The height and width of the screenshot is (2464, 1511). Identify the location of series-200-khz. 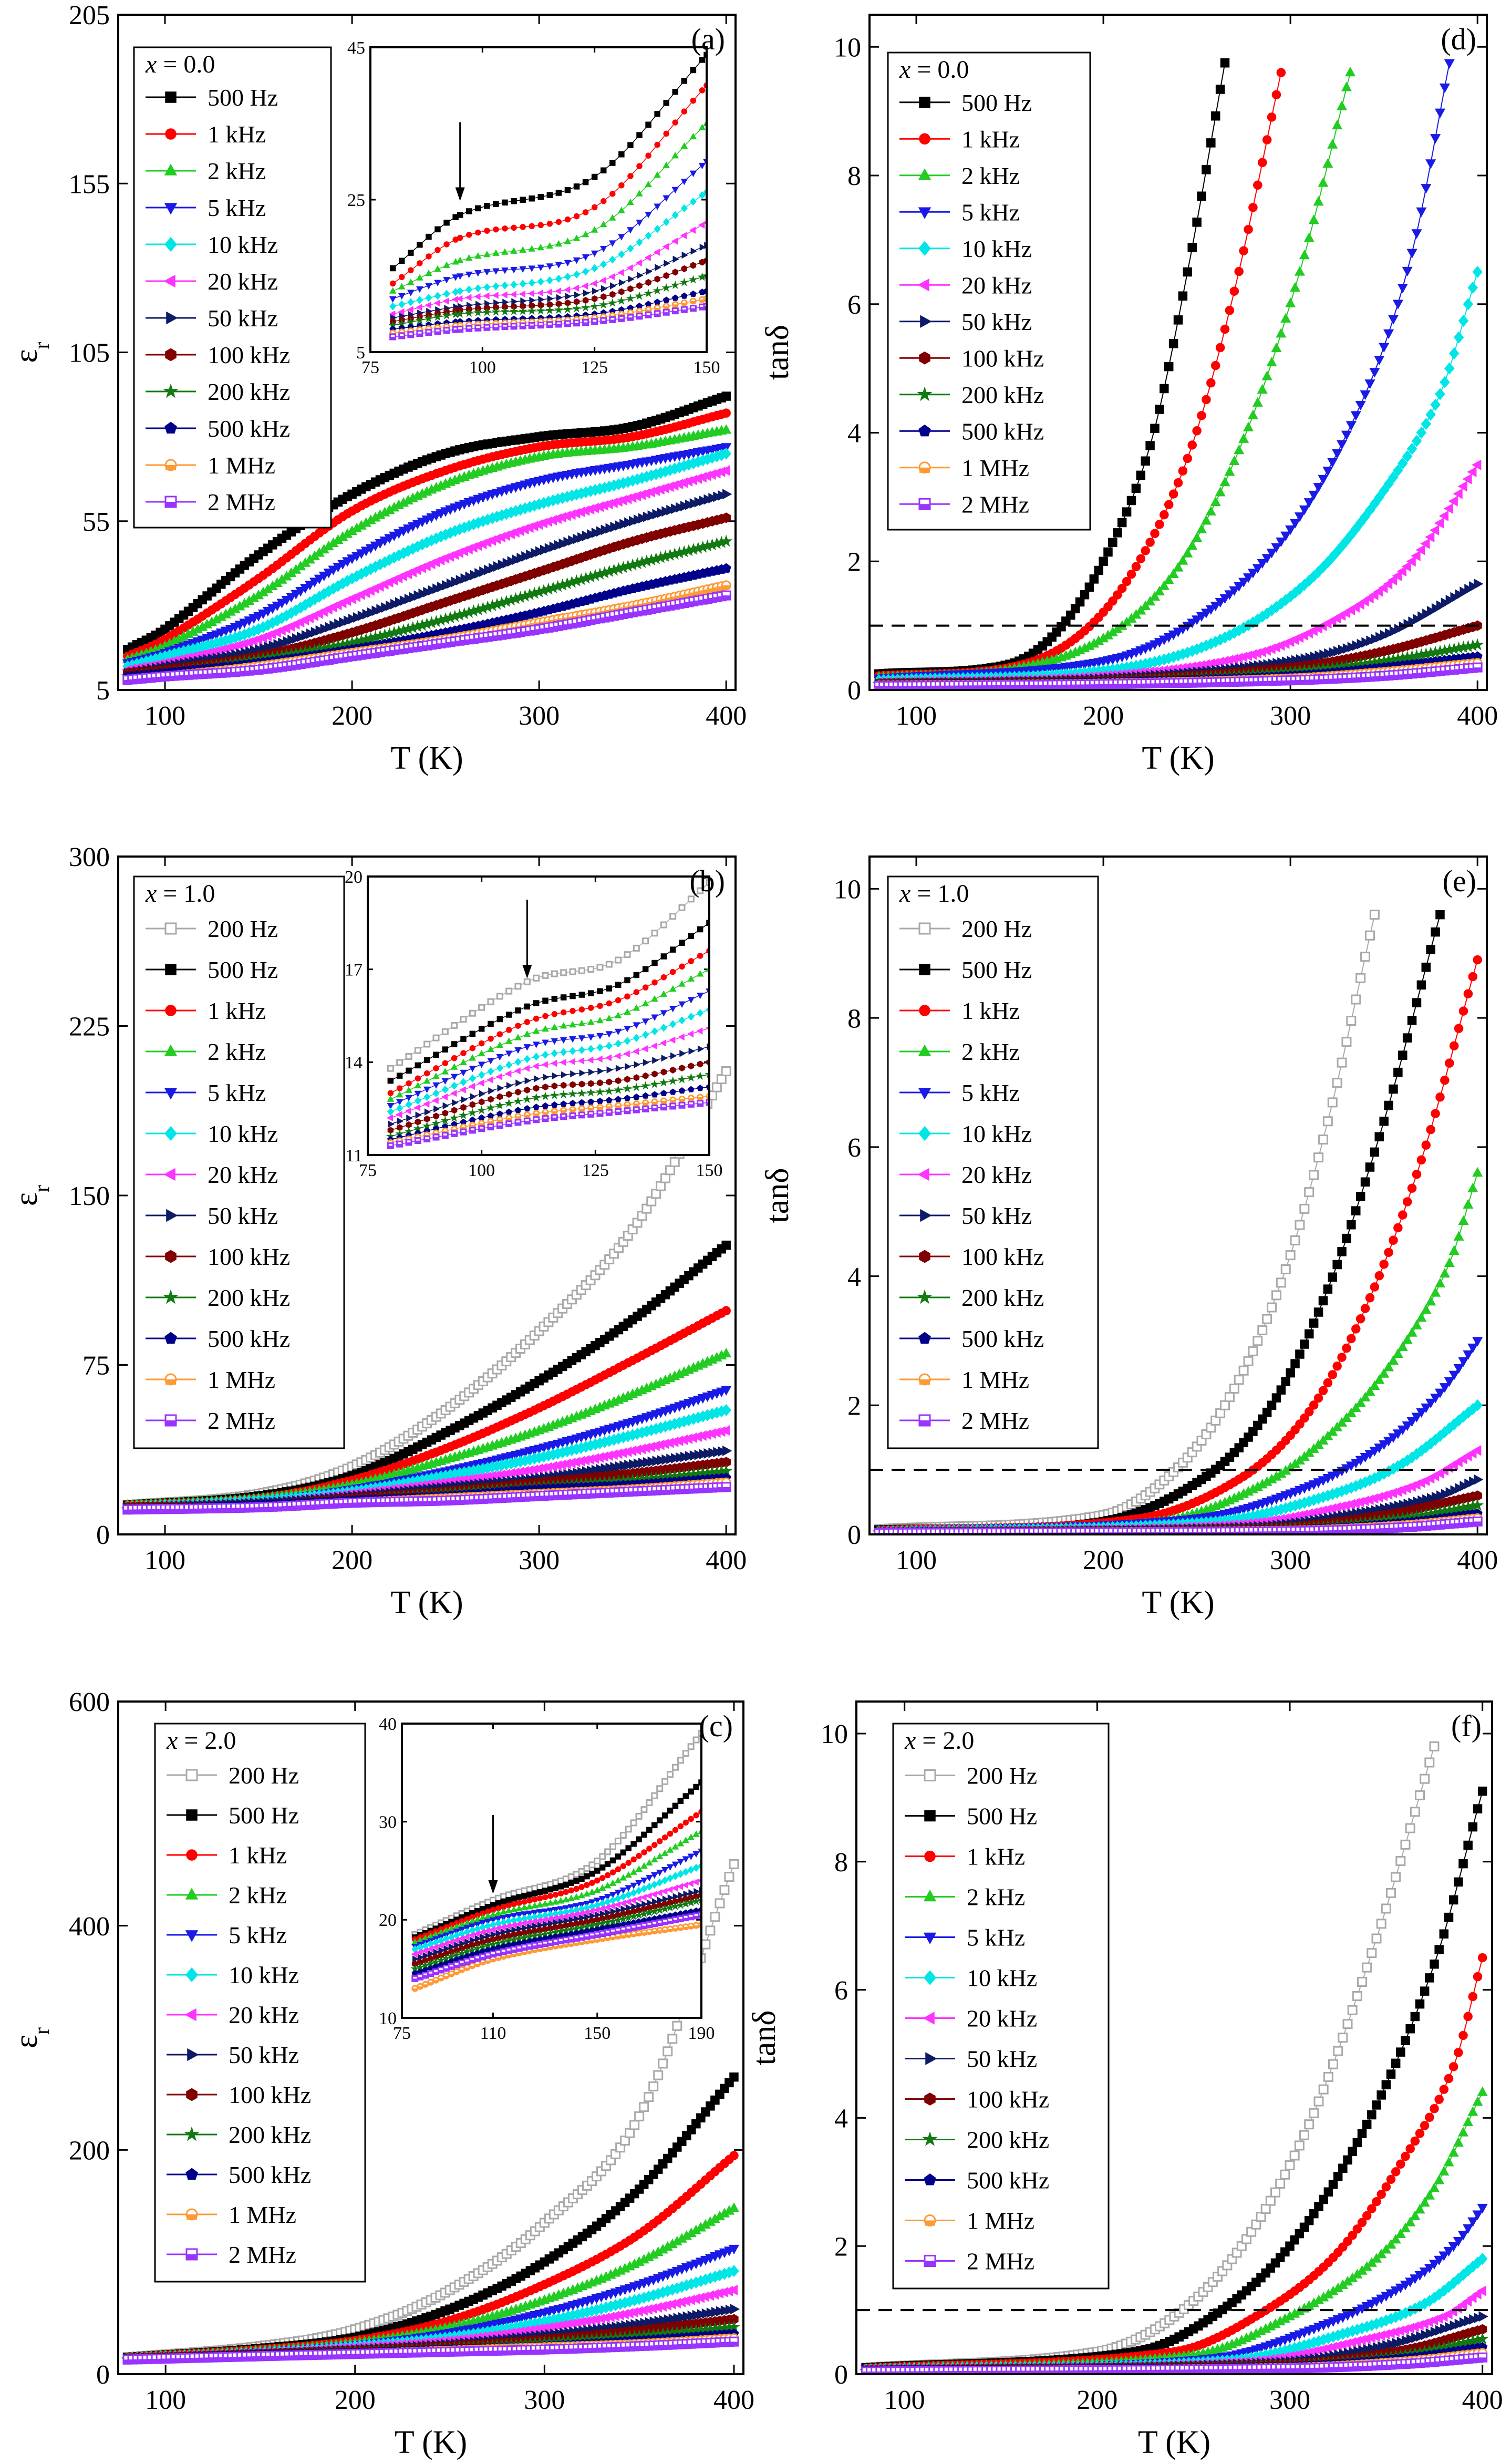
(547, 300).